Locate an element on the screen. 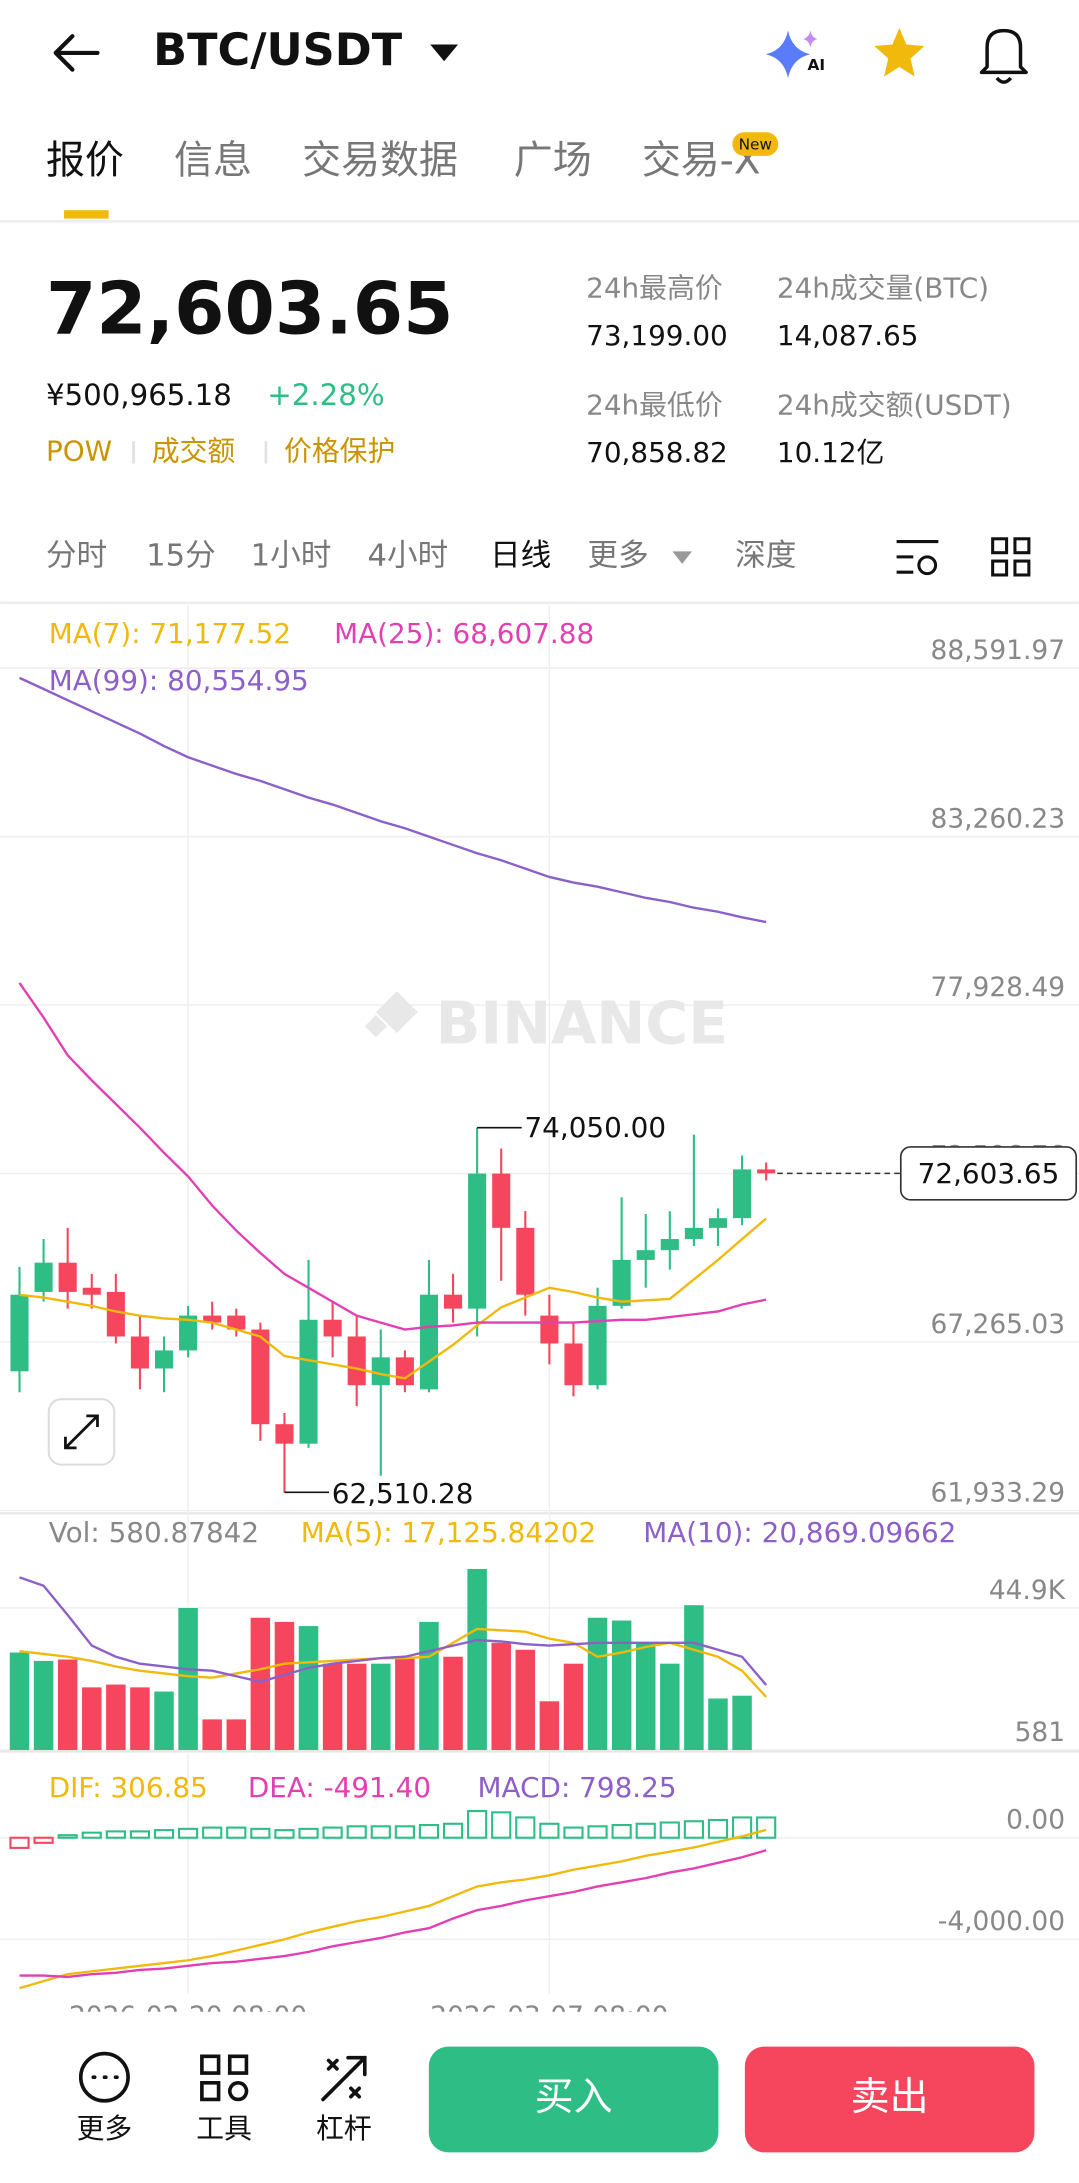 This screenshot has width=1079, height=2183. notification-button is located at coordinates (1003, 56).